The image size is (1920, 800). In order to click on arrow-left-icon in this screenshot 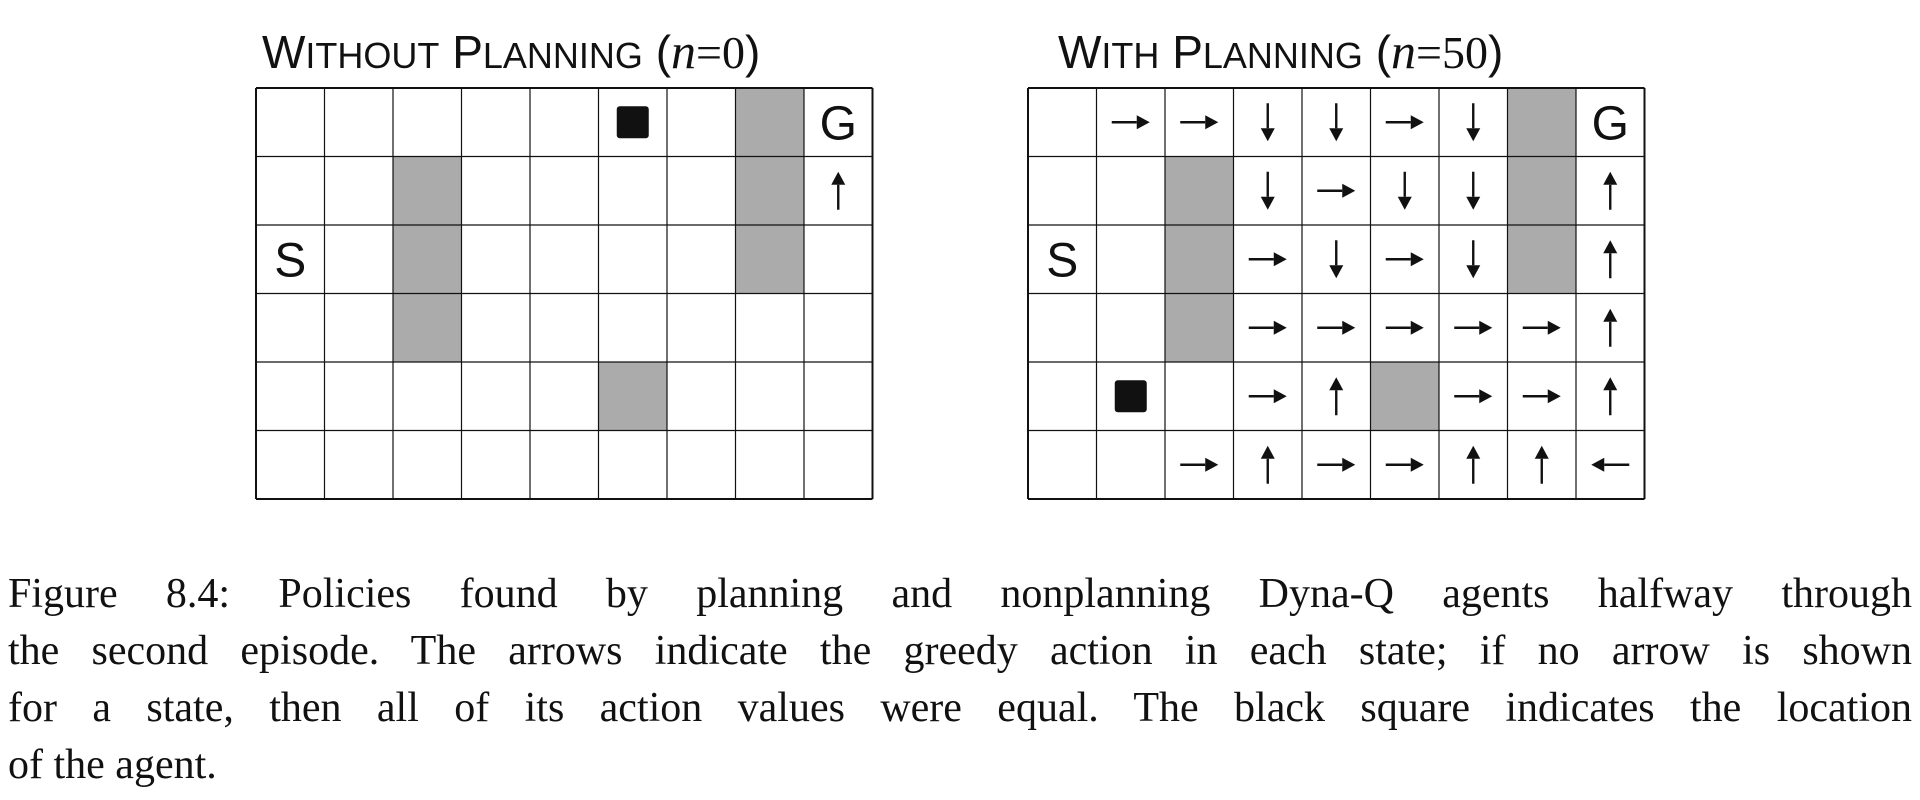, I will do `click(1610, 464)`.